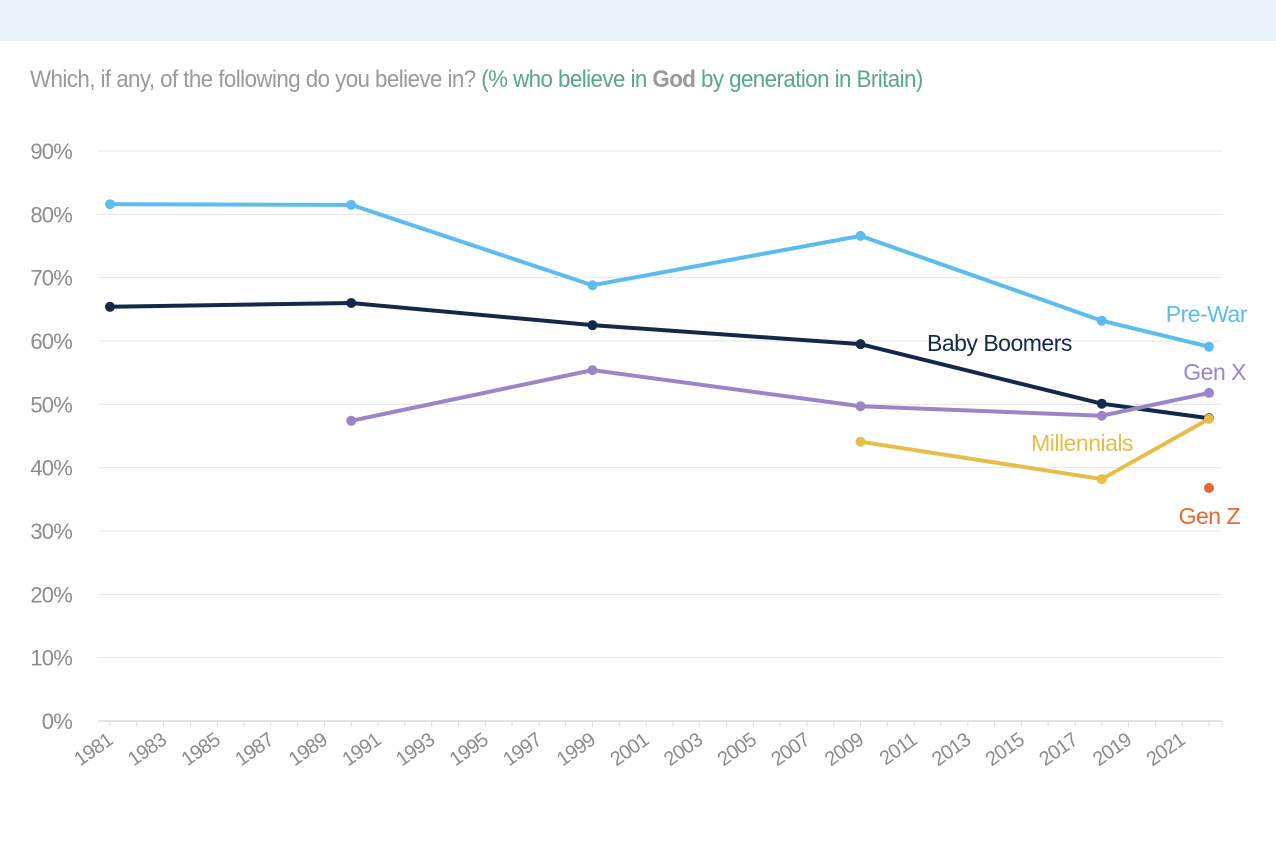  What do you see at coordinates (1166, 750) in the screenshot?
I see `x-tick-label: 2021` at bounding box center [1166, 750].